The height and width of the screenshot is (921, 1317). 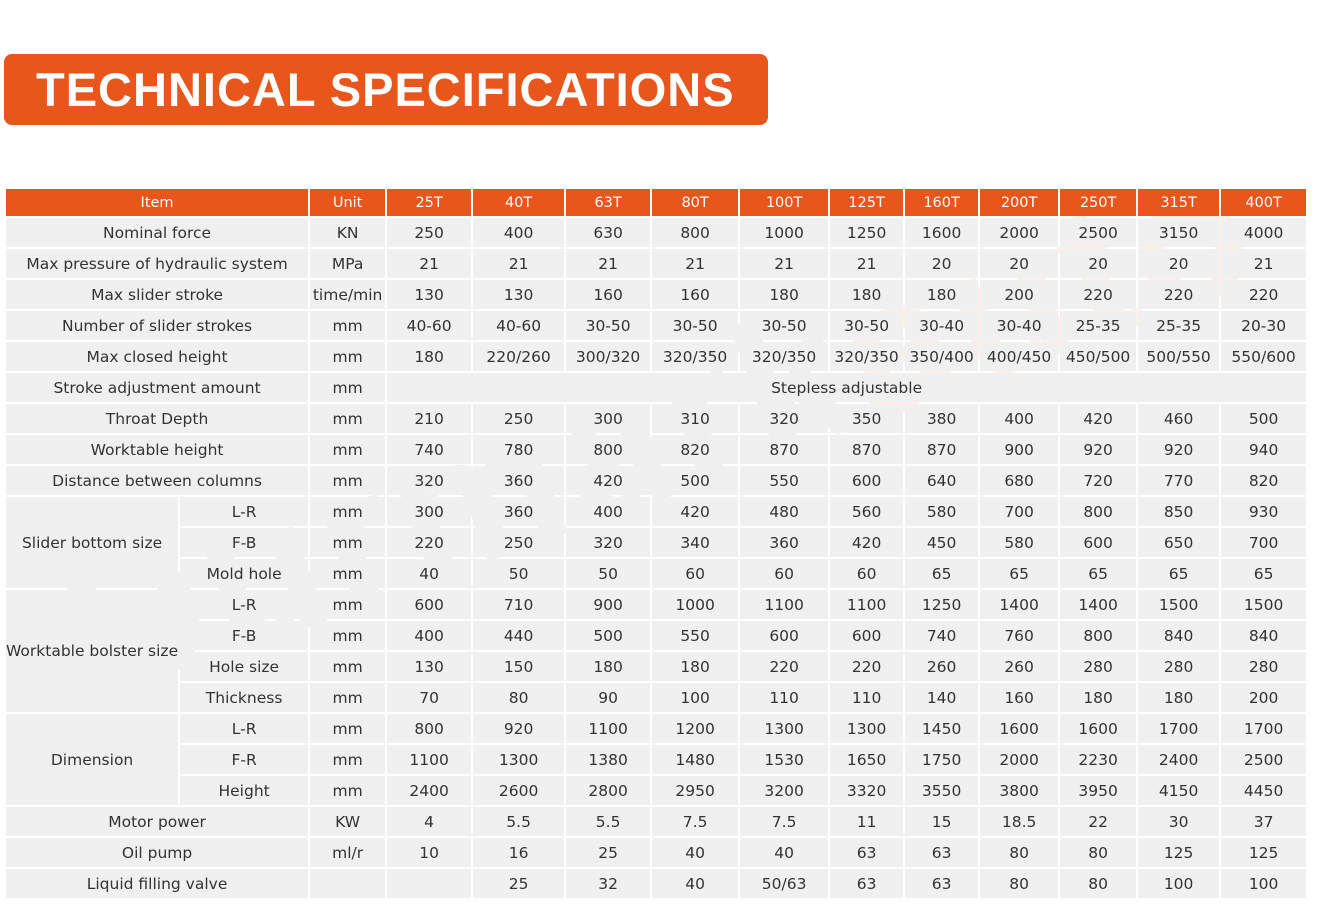 I want to click on table-cell: 15, so click(x=942, y=821).